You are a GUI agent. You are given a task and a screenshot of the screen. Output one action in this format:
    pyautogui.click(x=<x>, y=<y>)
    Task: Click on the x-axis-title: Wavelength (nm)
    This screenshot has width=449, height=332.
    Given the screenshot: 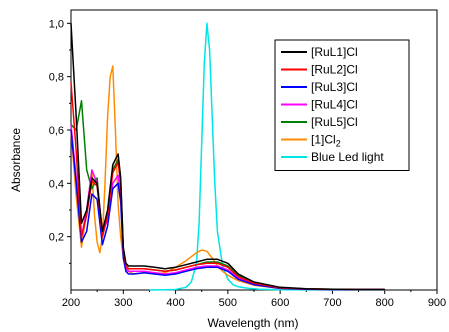 What is the action you would take?
    pyautogui.click(x=253, y=323)
    